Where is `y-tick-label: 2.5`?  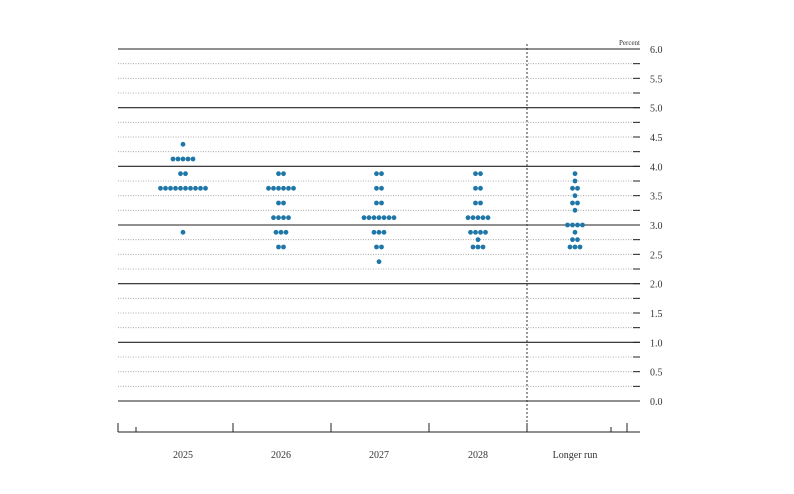
y-tick-label: 2.5 is located at coordinates (656, 255).